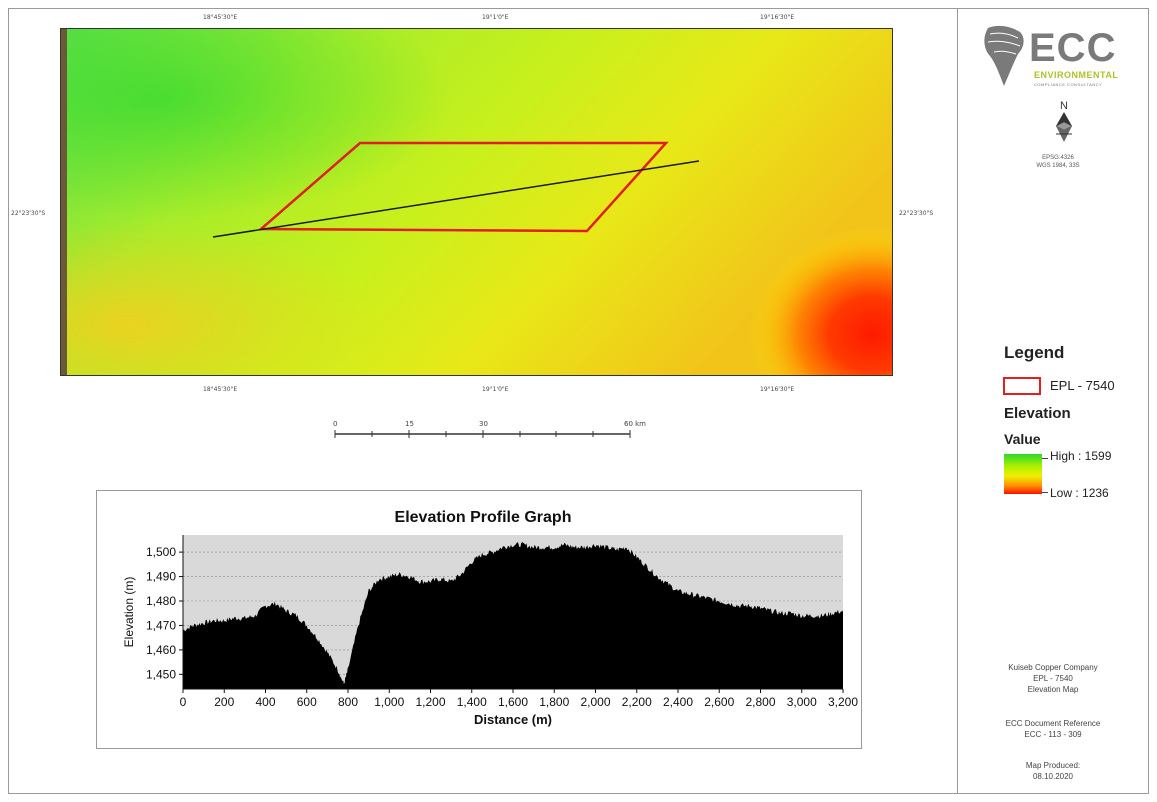 The image size is (1157, 802). What do you see at coordinates (777, 389) in the screenshot?
I see `coord-bottom-3: 19°16'30"E` at bounding box center [777, 389].